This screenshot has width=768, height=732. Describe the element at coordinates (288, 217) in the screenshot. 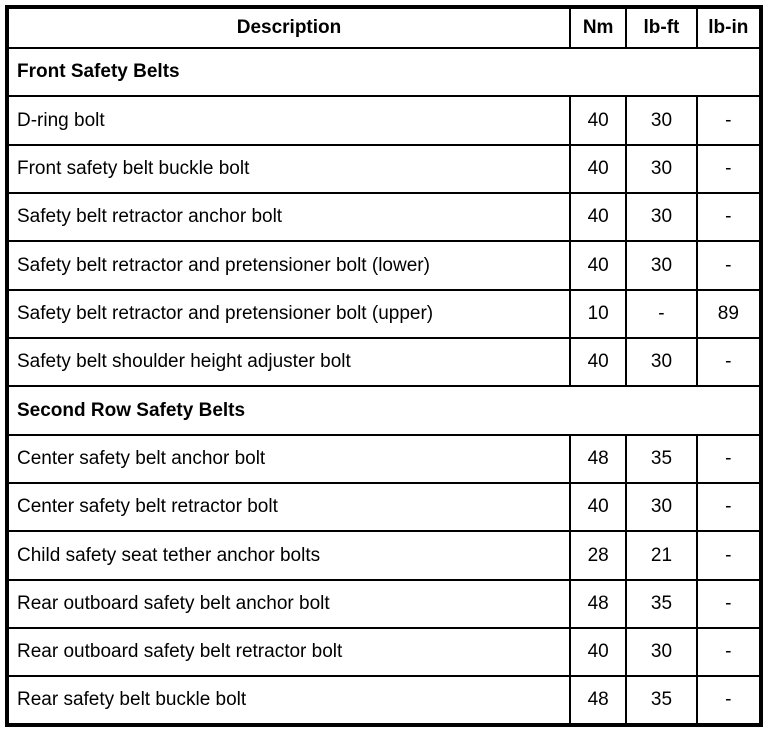

I see `row-description: Safety belt retractor anchor bolt` at that location.